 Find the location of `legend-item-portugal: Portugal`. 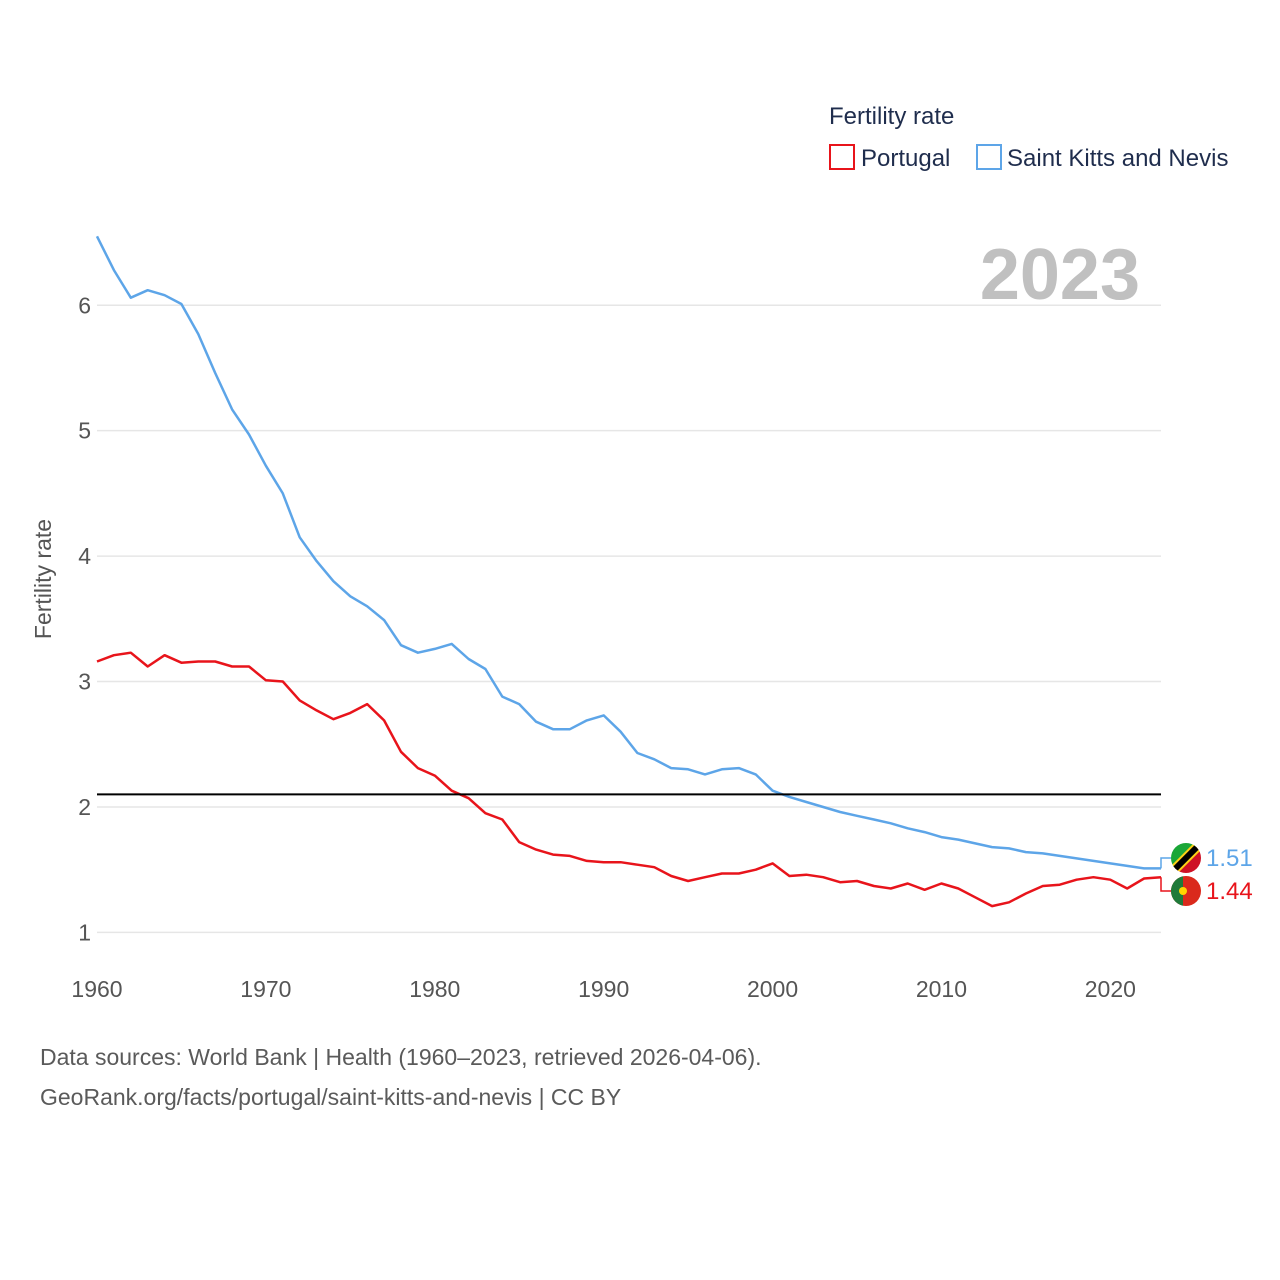

legend-item-portugal: Portugal is located at coordinates (889, 158).